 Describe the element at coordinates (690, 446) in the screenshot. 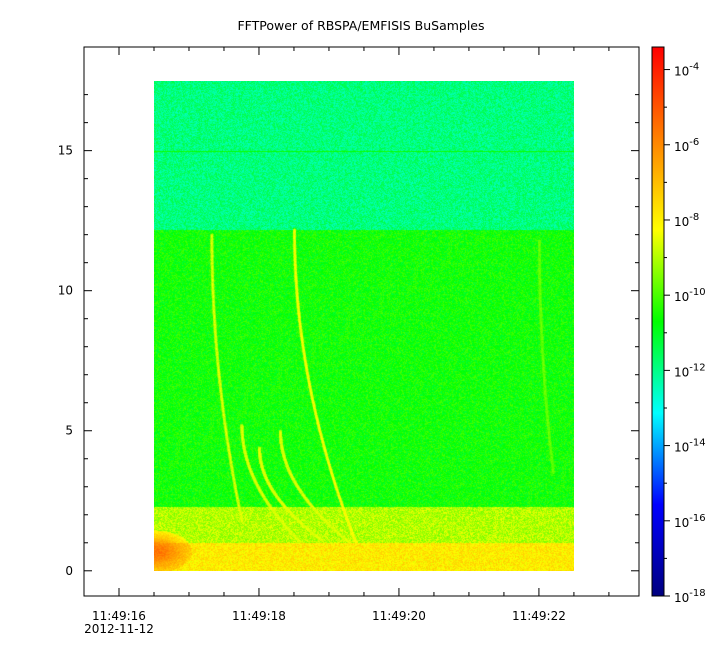

I see `colorbar-tick-label: 10⁻¹⁴` at that location.